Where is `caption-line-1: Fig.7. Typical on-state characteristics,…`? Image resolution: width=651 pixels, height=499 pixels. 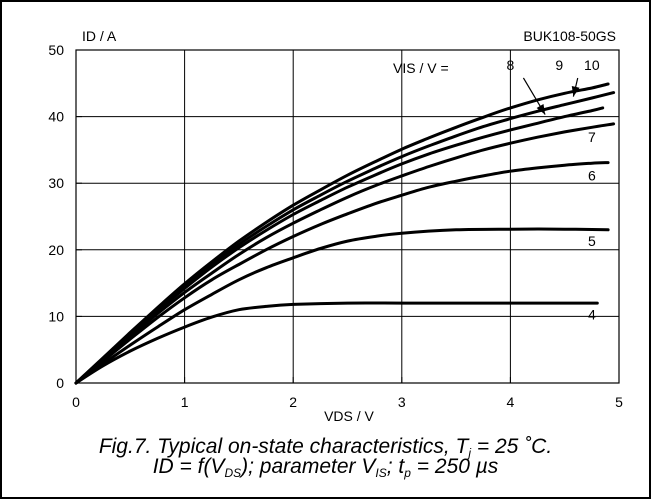
caption-line-1: Fig.7. Typical on-state characteristics,… is located at coordinates (325, 447).